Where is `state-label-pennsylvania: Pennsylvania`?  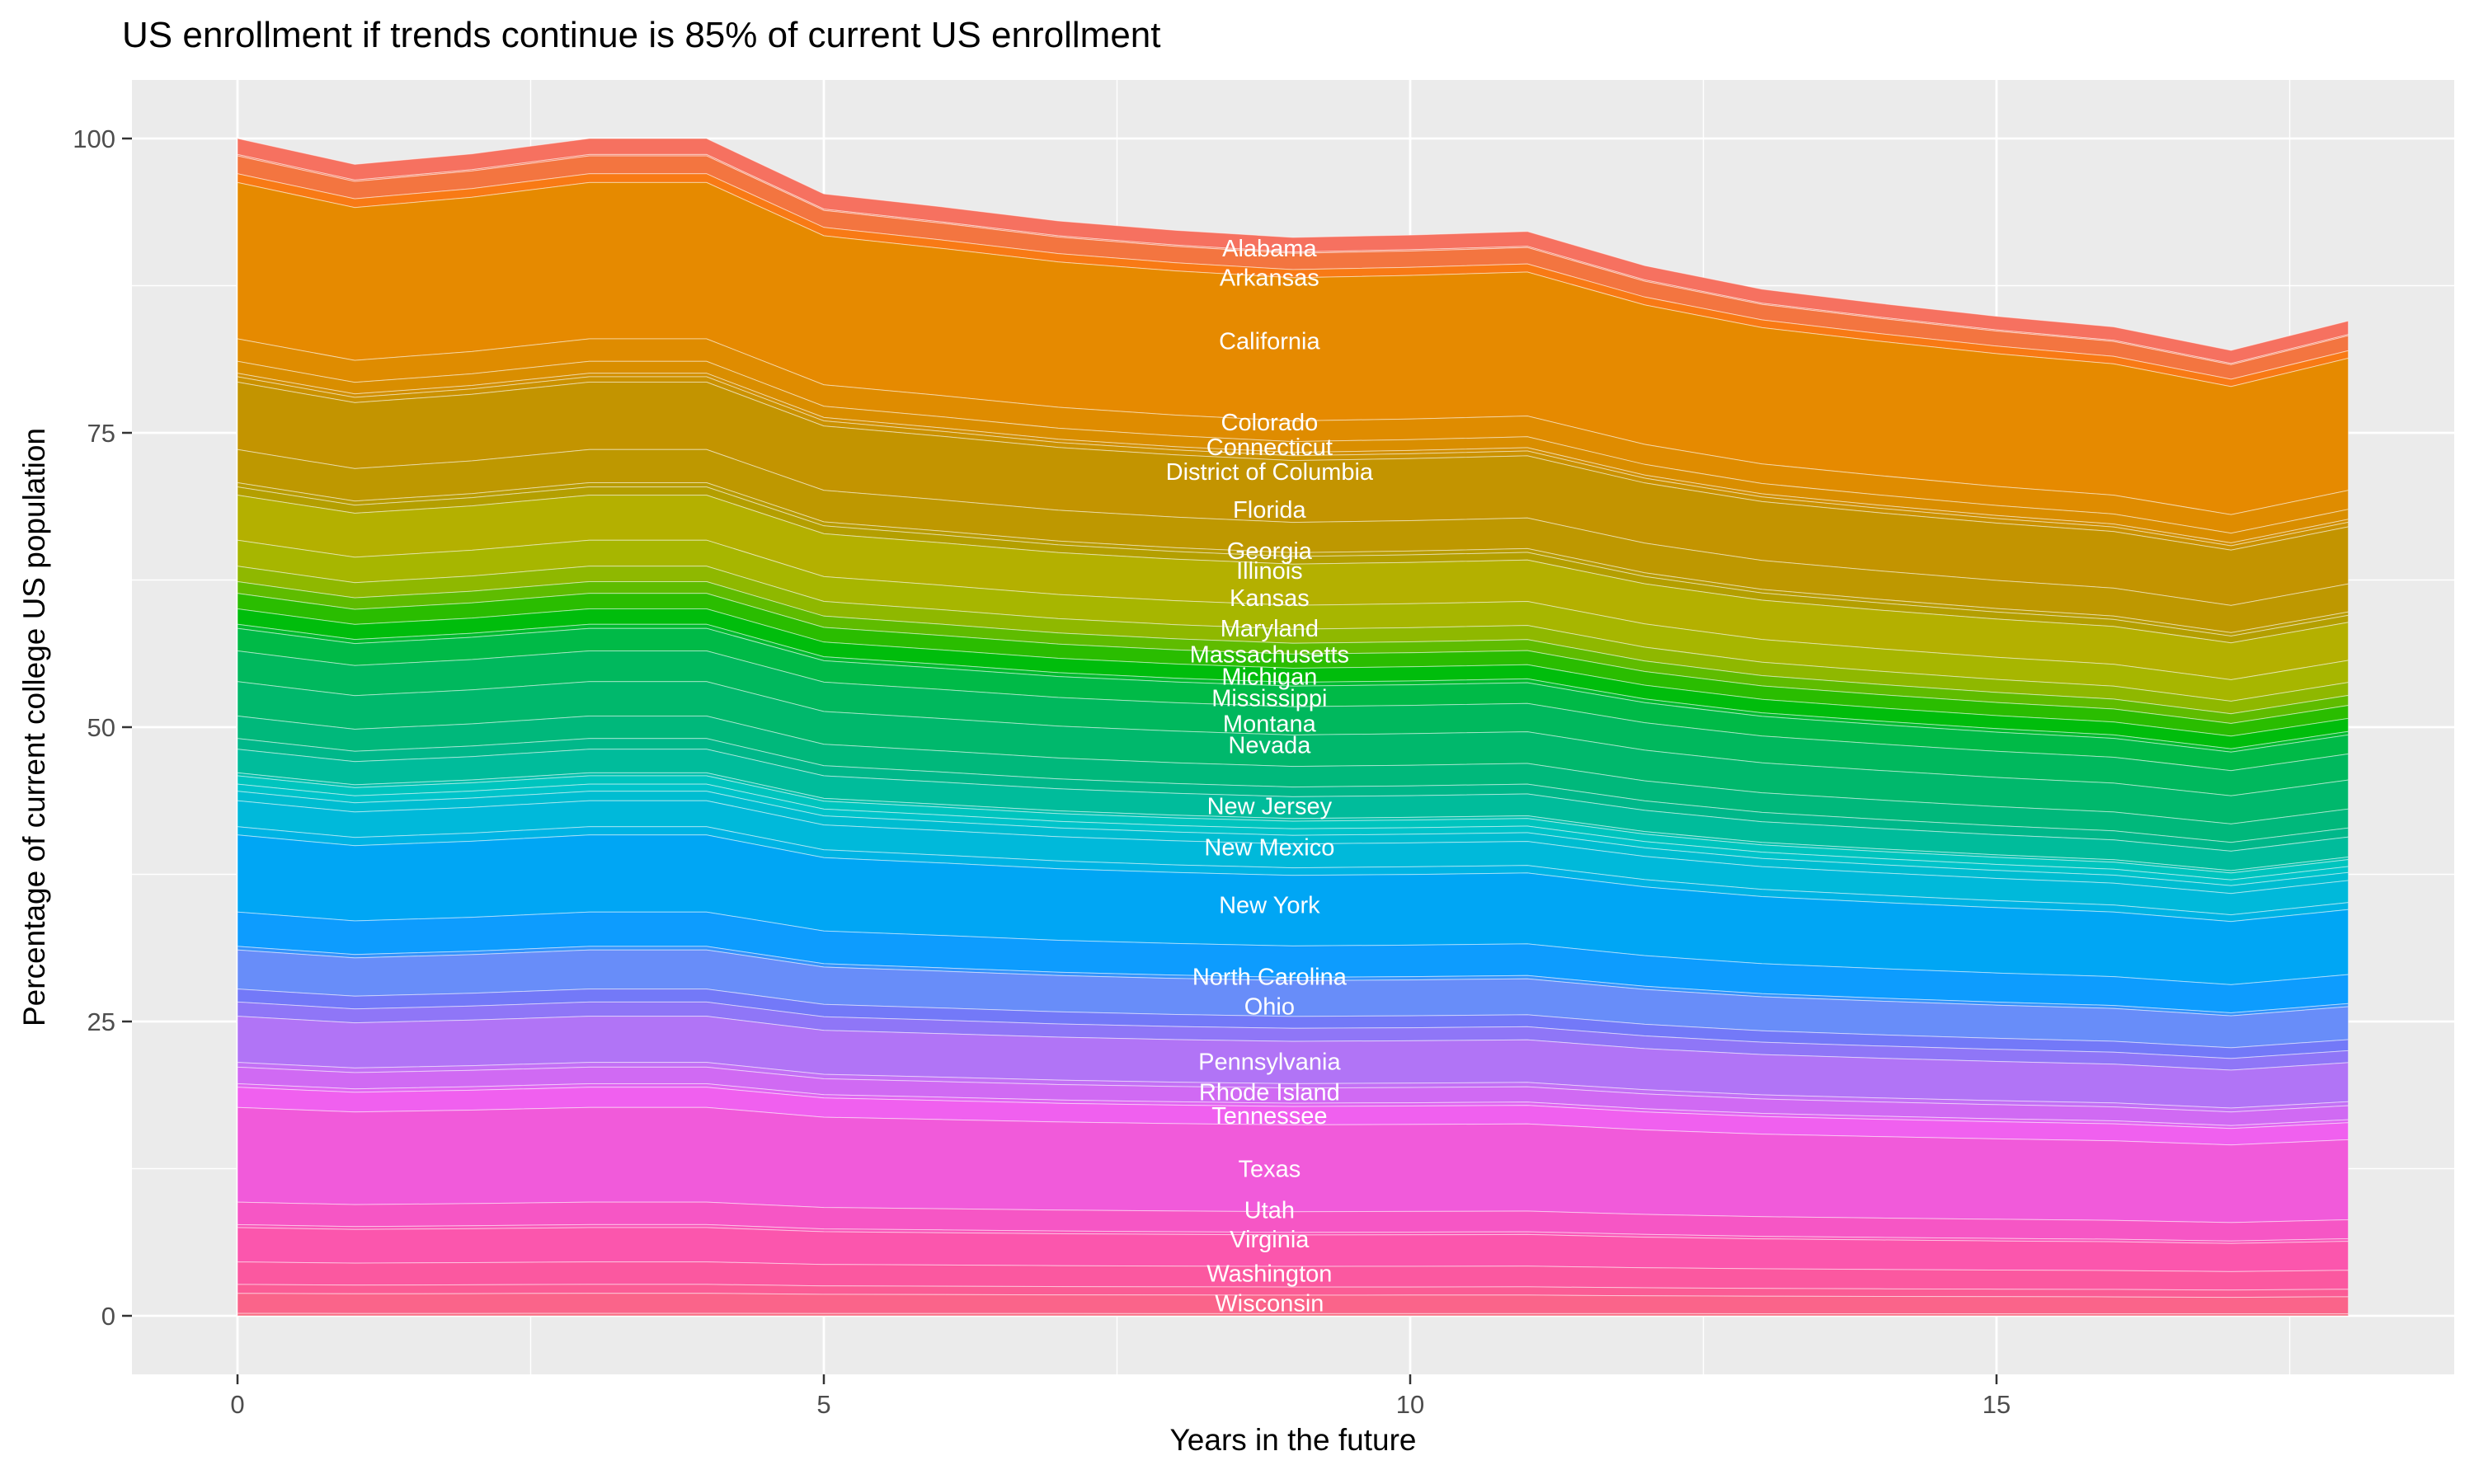 state-label-pennsylvania: Pennsylvania is located at coordinates (1269, 1063).